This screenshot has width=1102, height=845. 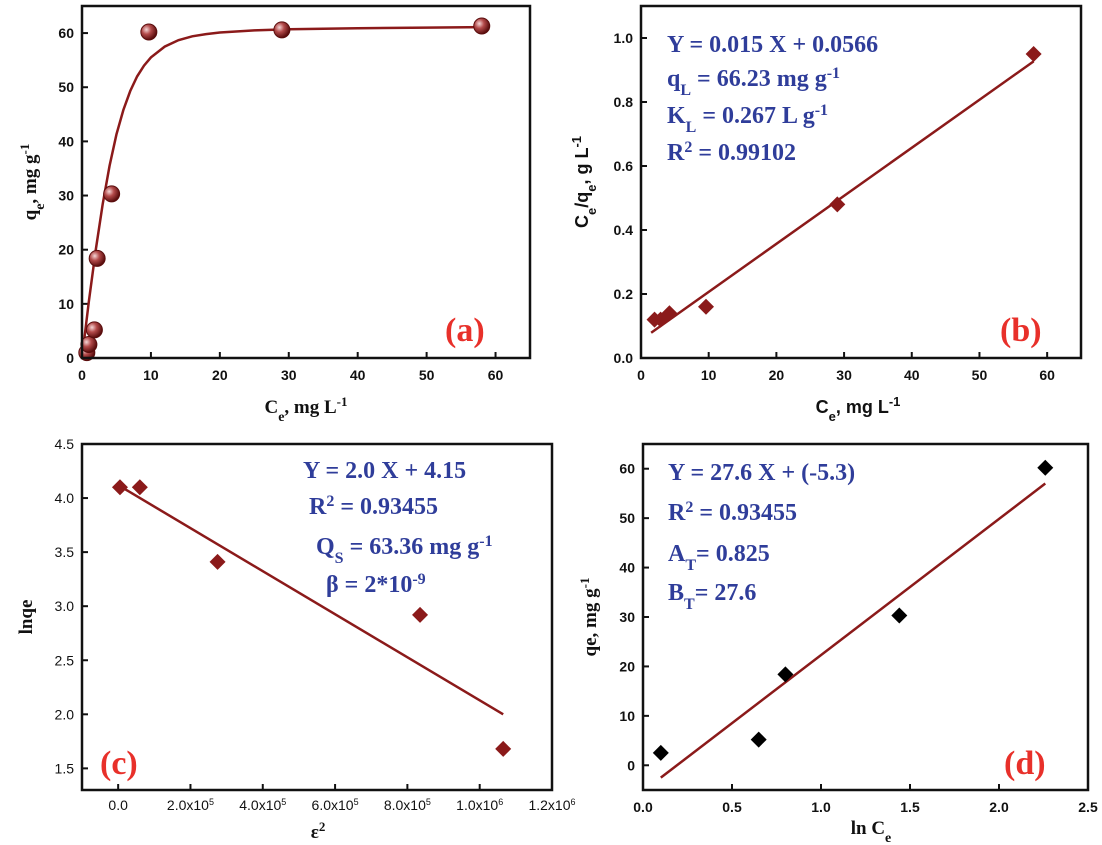 I want to click on tick-label: 0.5, so click(x=732, y=807).